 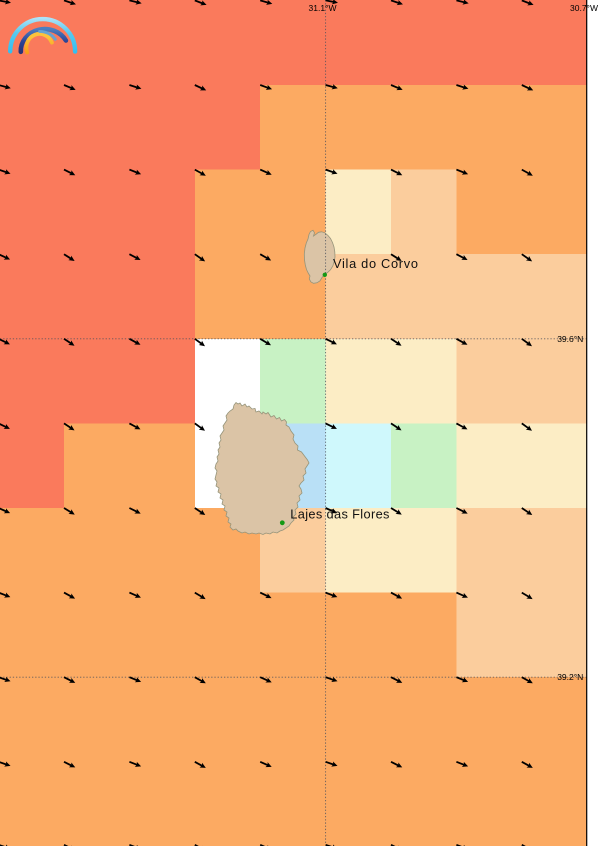 What do you see at coordinates (584, 8) in the screenshot?
I see `svg-text: 30.7°W` at bounding box center [584, 8].